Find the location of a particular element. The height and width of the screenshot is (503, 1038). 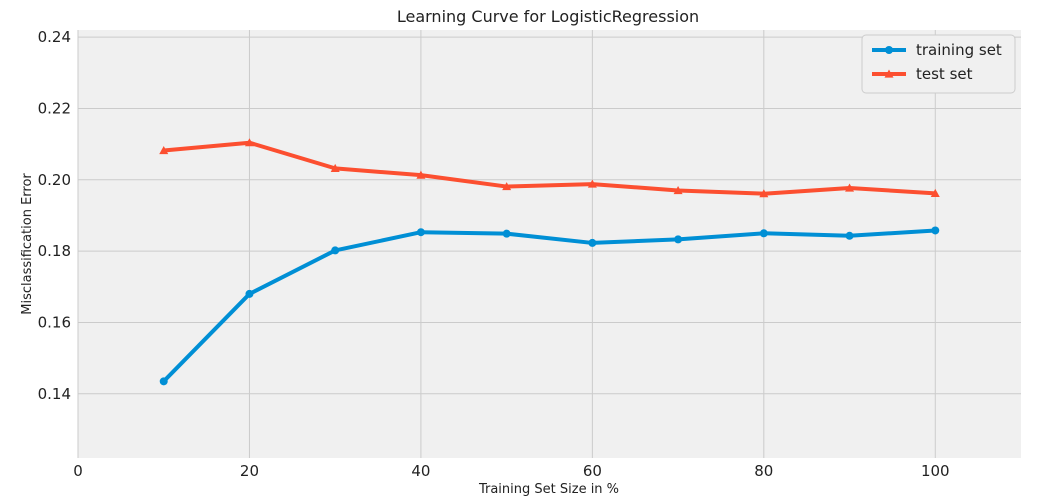

y-tick-label: 0.16 is located at coordinates (54, 322).